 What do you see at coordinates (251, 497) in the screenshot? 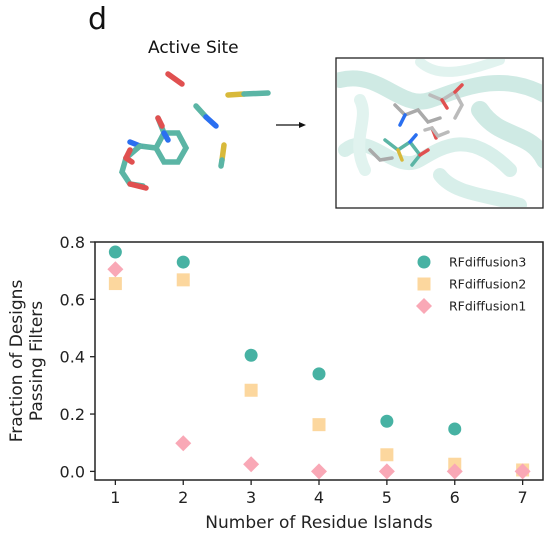
I see `x-tick-label: 3` at bounding box center [251, 497].